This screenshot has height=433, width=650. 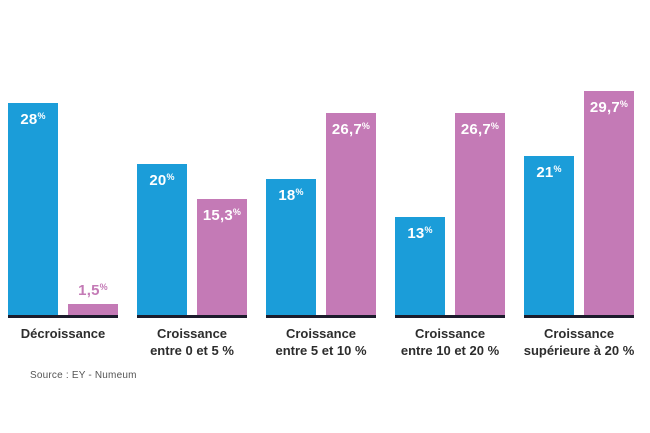 What do you see at coordinates (609, 203) in the screenshot?
I see `pink-bar: 29,7%` at bounding box center [609, 203].